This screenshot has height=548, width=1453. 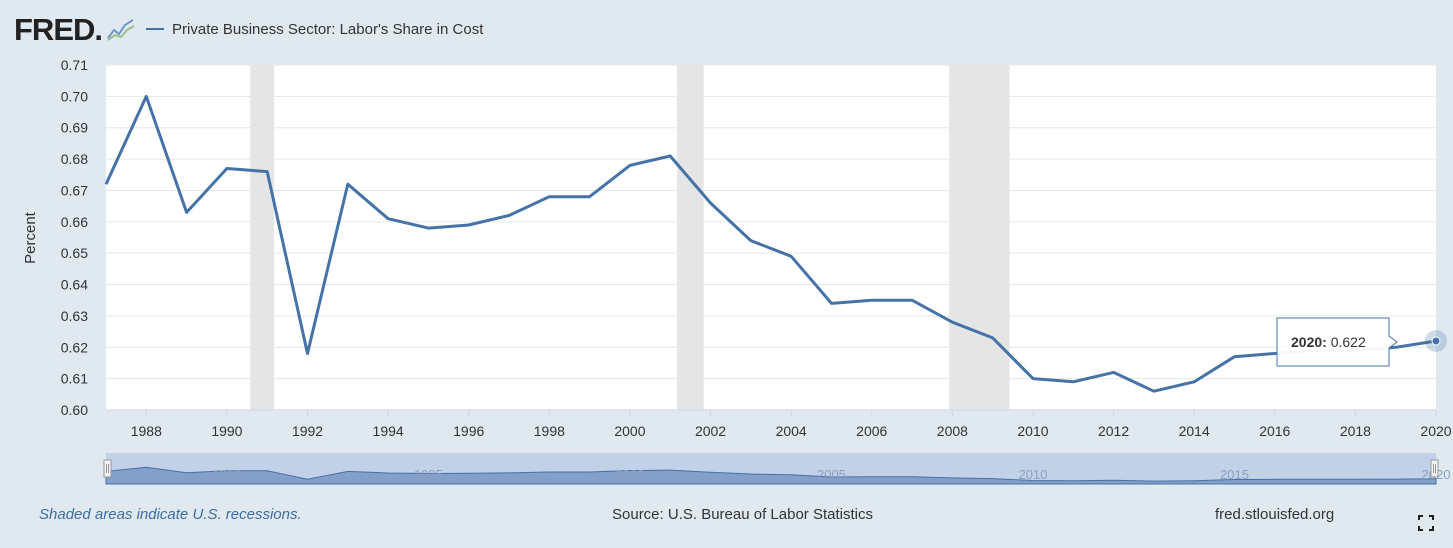 I want to click on navigator-label: 2005, so click(x=831, y=474).